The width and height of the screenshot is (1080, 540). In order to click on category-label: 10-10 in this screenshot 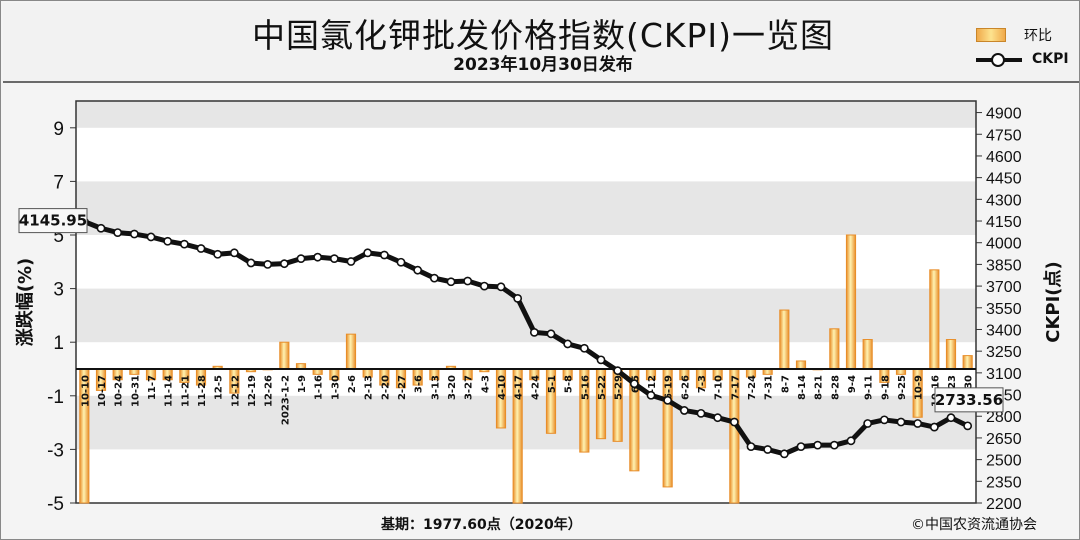, I will do `click(85, 391)`.